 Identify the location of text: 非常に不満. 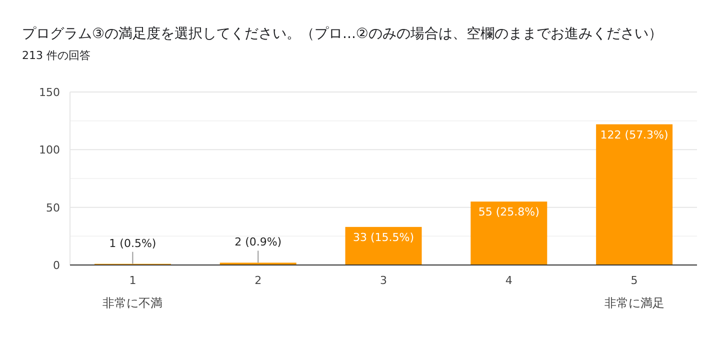
(132, 303).